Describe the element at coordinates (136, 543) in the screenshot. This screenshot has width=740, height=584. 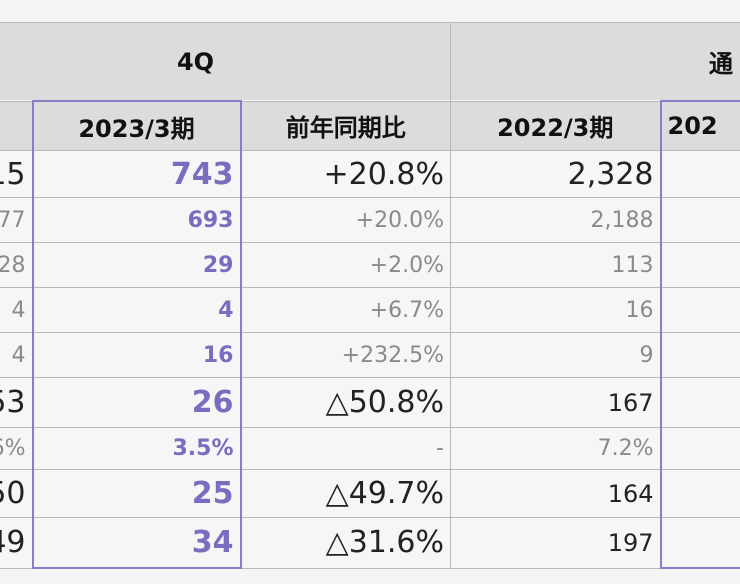
I see `cell: 34` at that location.